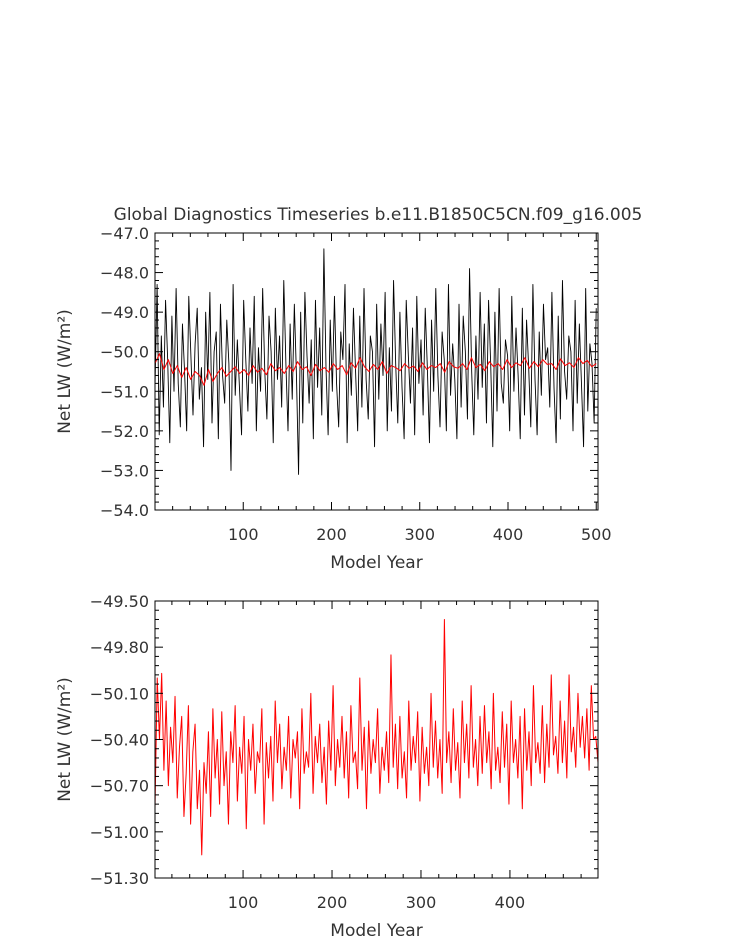 This screenshot has height=945, width=733. What do you see at coordinates (331, 534) in the screenshot?
I see `top-x-tick-label: 200` at bounding box center [331, 534].